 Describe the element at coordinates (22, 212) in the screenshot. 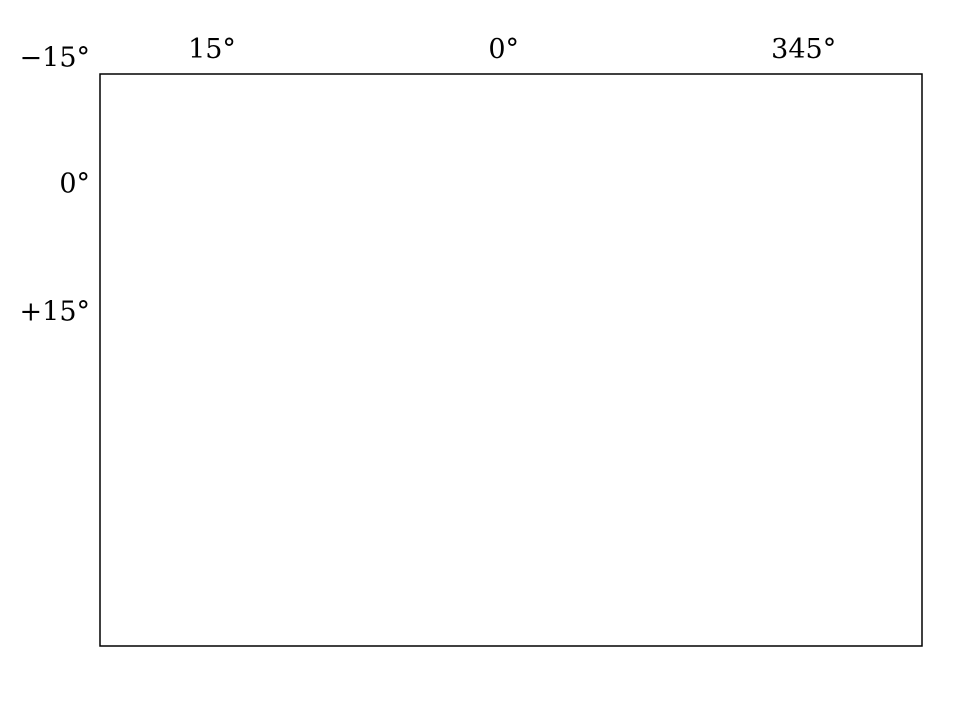

I see `patch-ra27.7-dec-1.2` at that location.